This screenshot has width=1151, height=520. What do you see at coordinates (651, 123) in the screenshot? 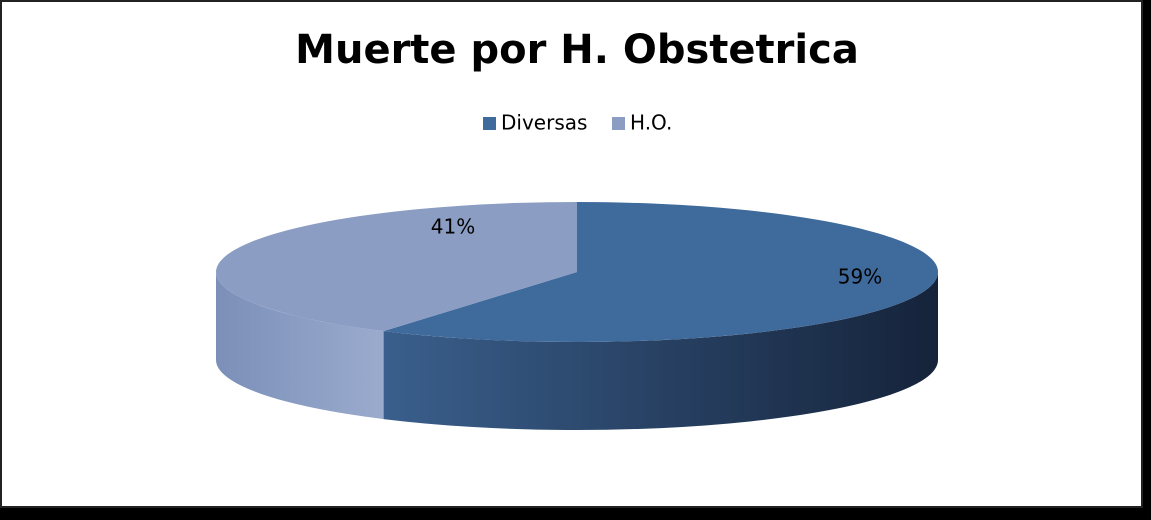
I see `legend-label: H.O.` at bounding box center [651, 123].